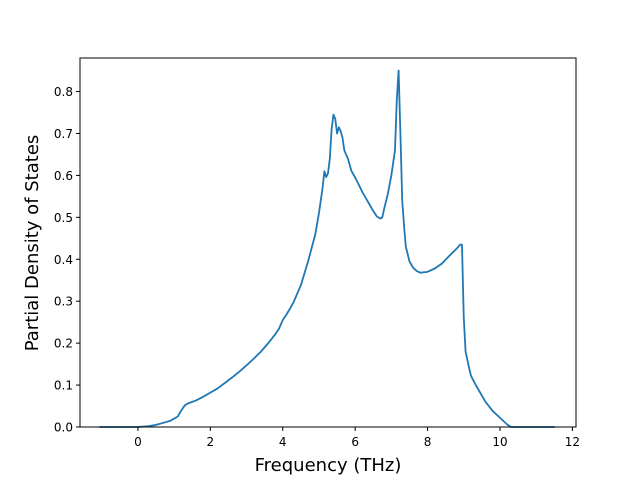  I want to click on x-tick-label: 10, so click(499, 442).